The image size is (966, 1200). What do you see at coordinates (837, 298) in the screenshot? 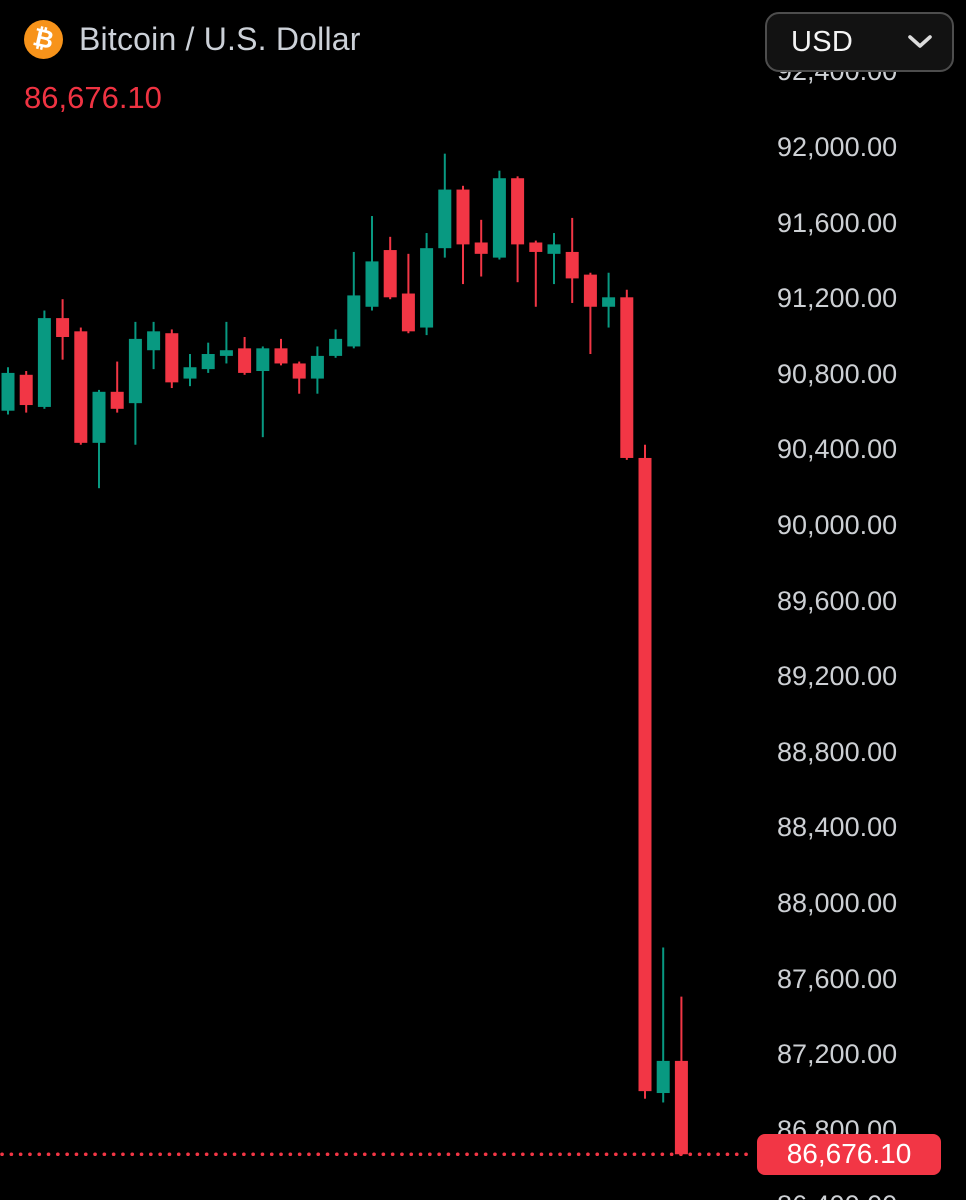
I see `price-axis-label: 91,200.00` at bounding box center [837, 298].